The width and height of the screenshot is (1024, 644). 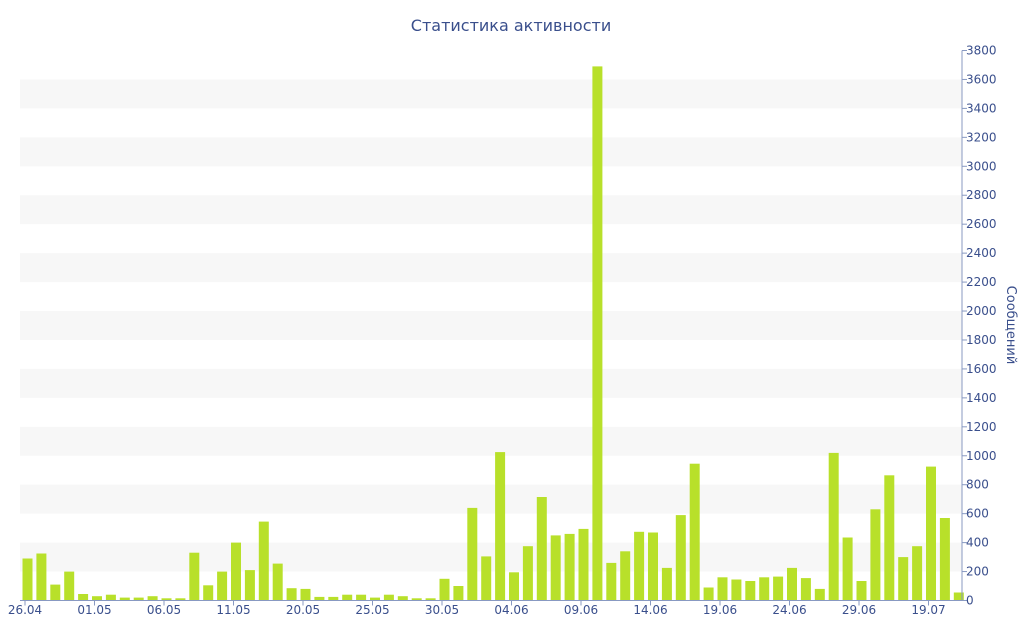 What do you see at coordinates (981, 224) in the screenshot?
I see `y-tick-label: 2600` at bounding box center [981, 224].